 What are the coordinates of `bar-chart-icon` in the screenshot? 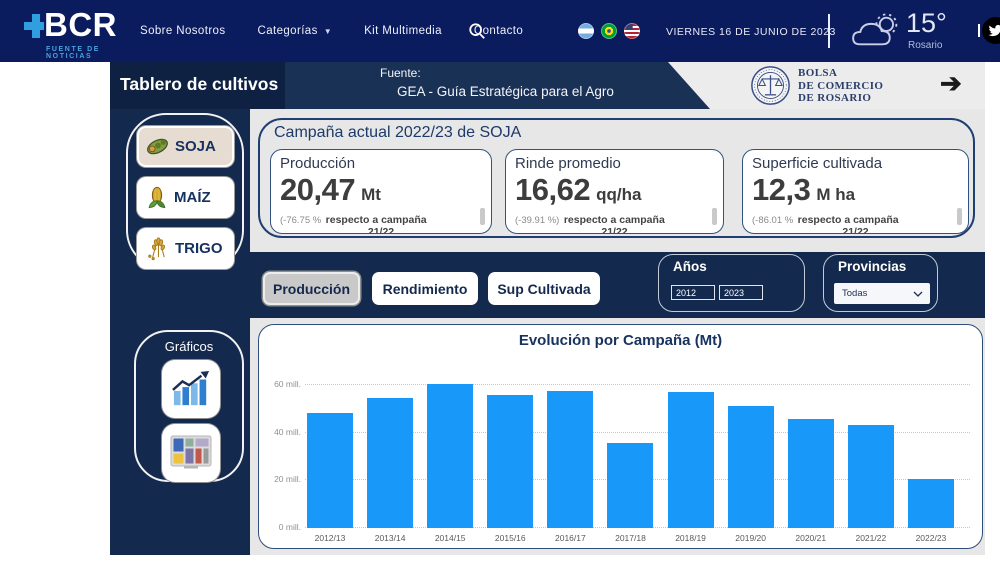 It's located at (191, 389).